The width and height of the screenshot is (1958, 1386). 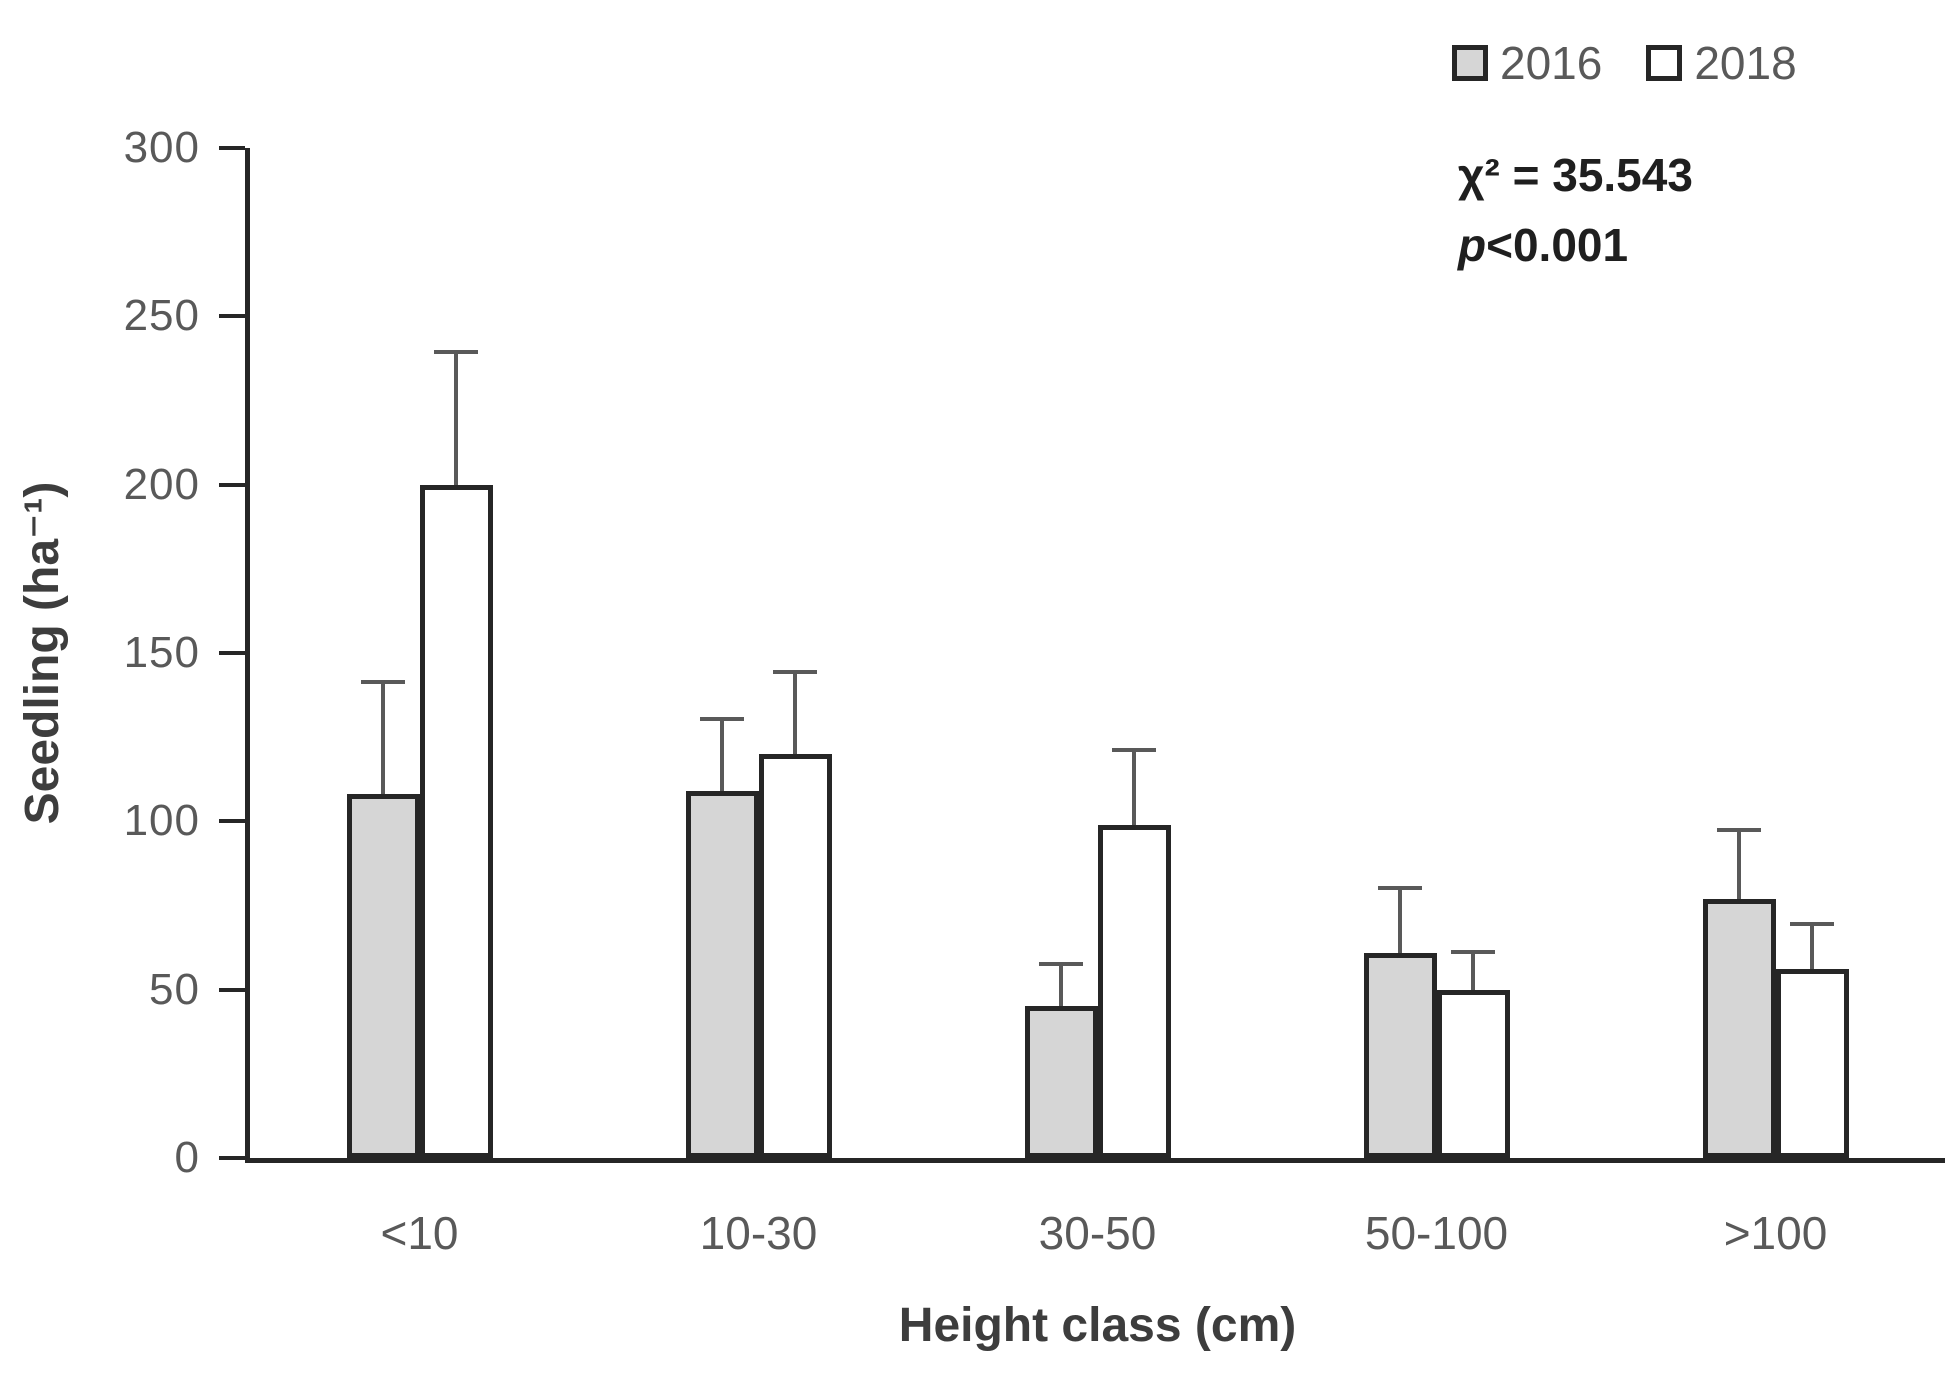 I want to click on y-tick-label-250: 250, so click(x=161, y=316).